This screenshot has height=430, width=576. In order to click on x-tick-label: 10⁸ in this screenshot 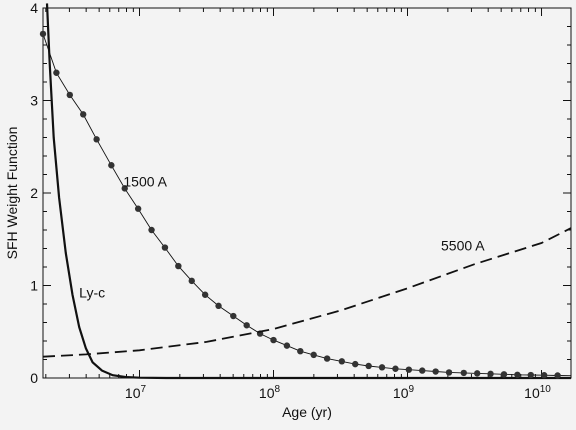, I will do `click(270, 392)`.